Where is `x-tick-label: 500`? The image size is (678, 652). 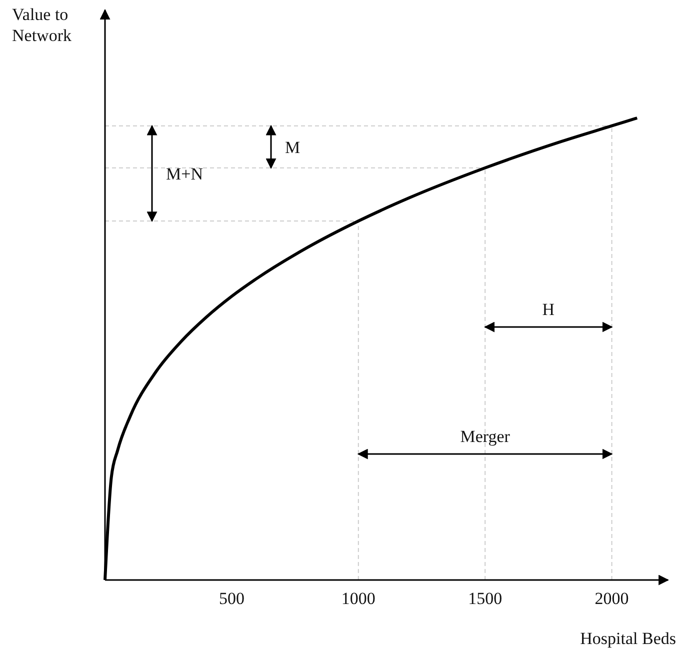 x-tick-label: 500 is located at coordinates (231, 598).